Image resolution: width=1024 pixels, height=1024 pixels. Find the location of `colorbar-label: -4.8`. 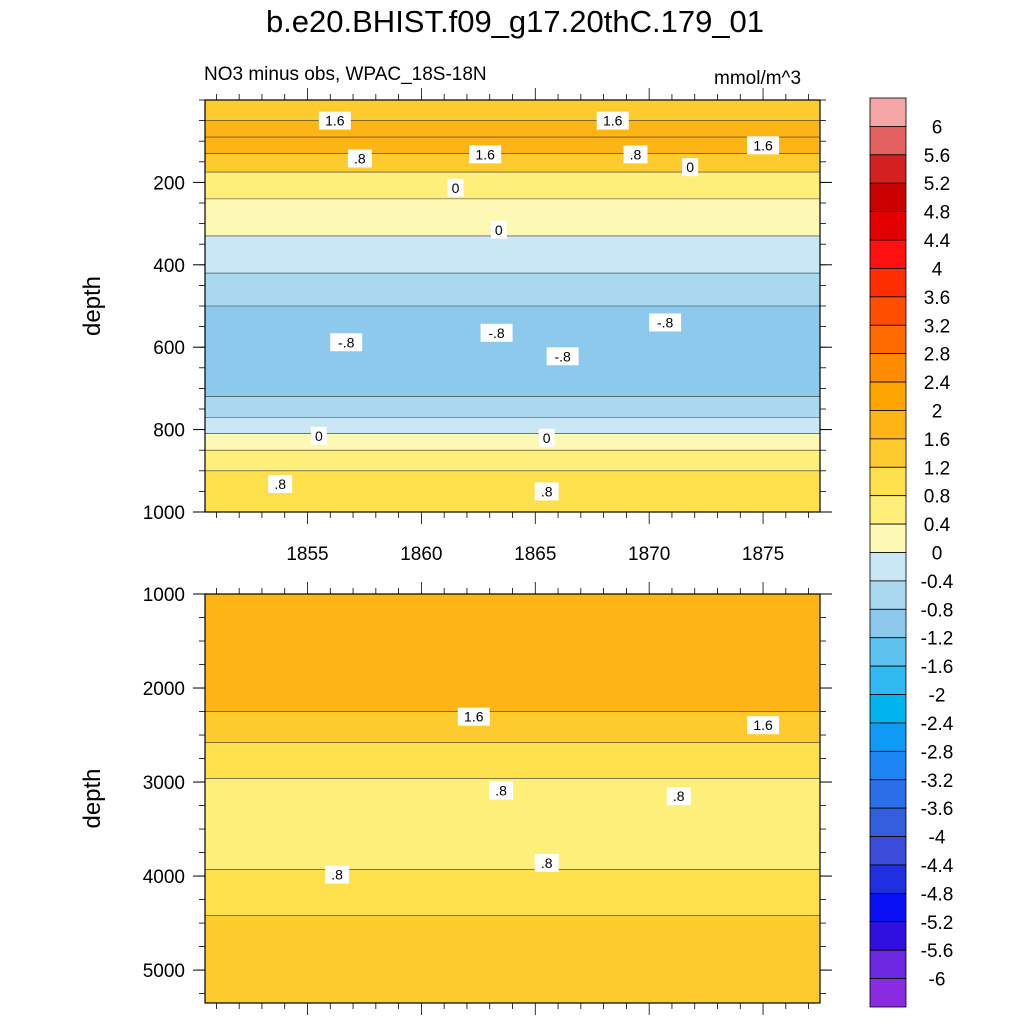

colorbar-label: -4.8 is located at coordinates (937, 894).